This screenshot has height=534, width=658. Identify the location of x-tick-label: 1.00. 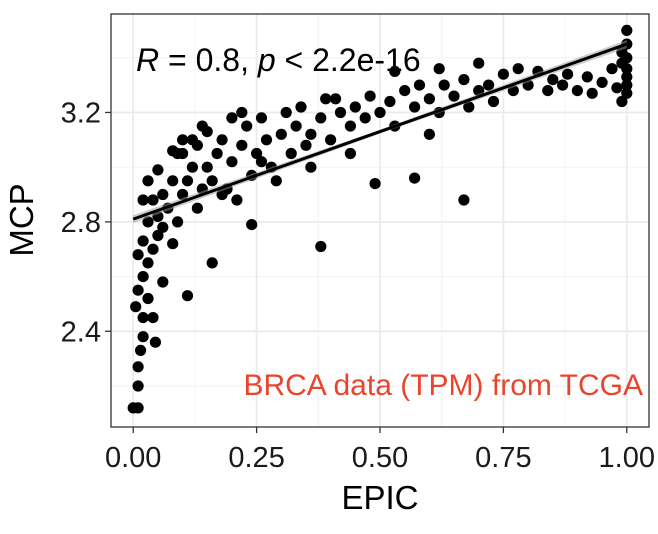
(627, 458).